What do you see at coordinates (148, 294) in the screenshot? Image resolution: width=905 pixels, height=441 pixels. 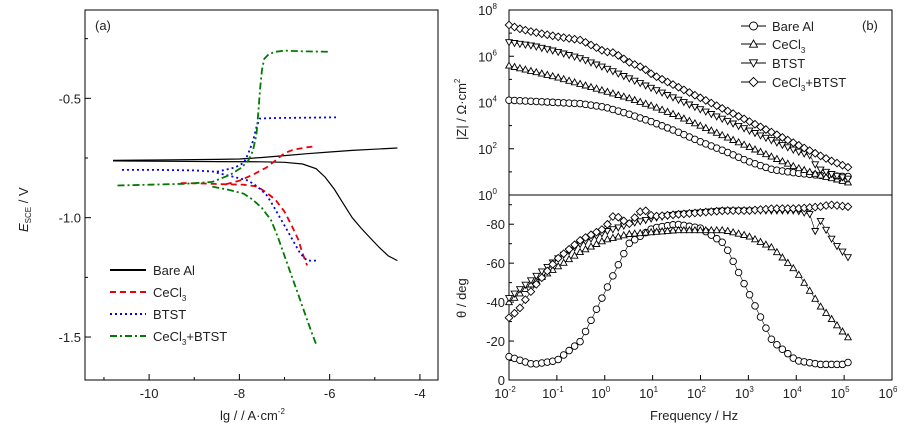 I see `legend-item: CeCl3` at bounding box center [148, 294].